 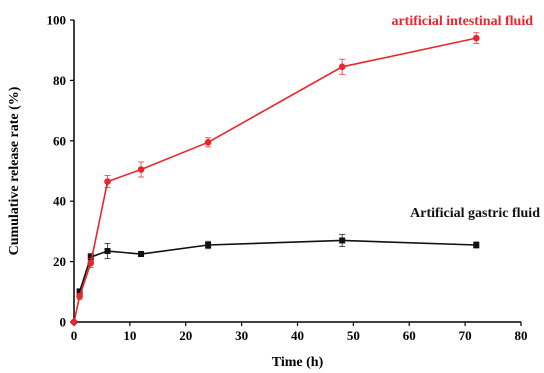 I want to click on series-gastric, so click(x=278, y=264).